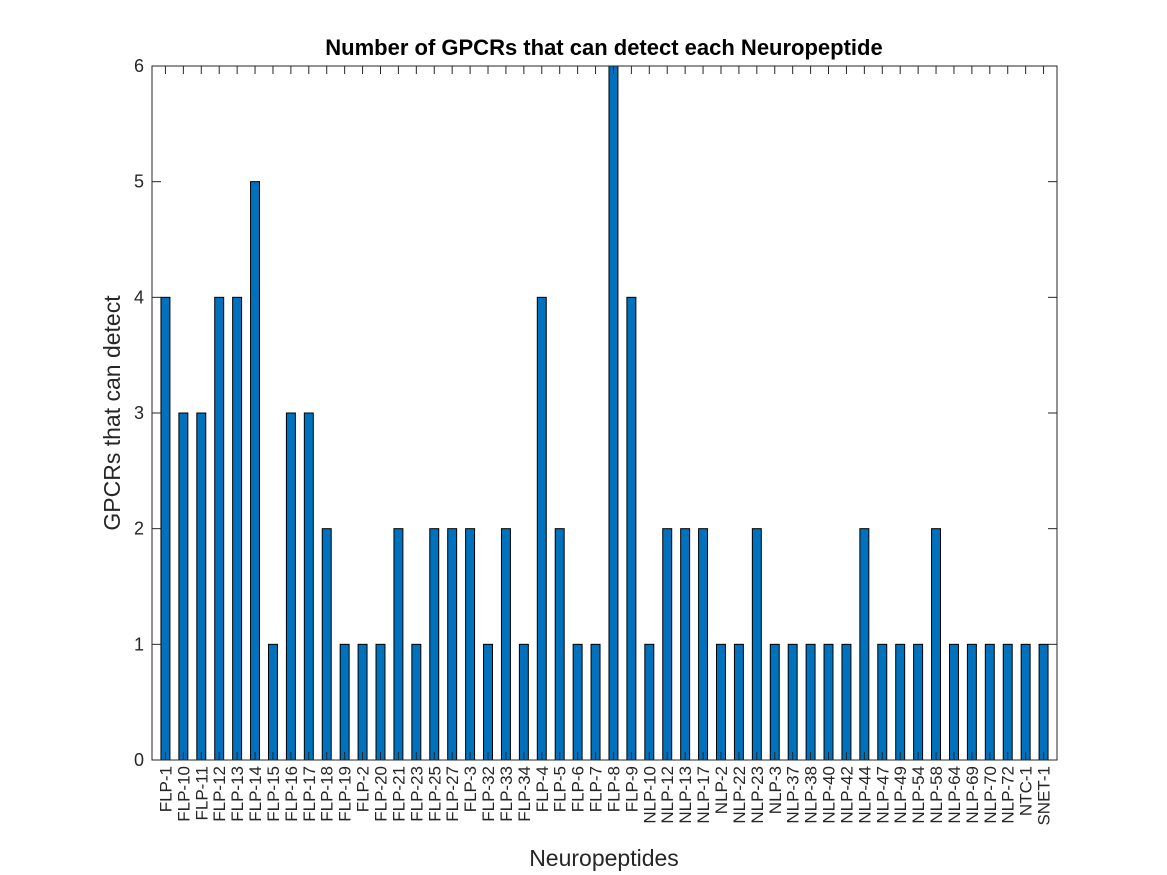 The image size is (1167, 875). What do you see at coordinates (613, 789) in the screenshot?
I see `x-tick-label: FLP-8` at bounding box center [613, 789].